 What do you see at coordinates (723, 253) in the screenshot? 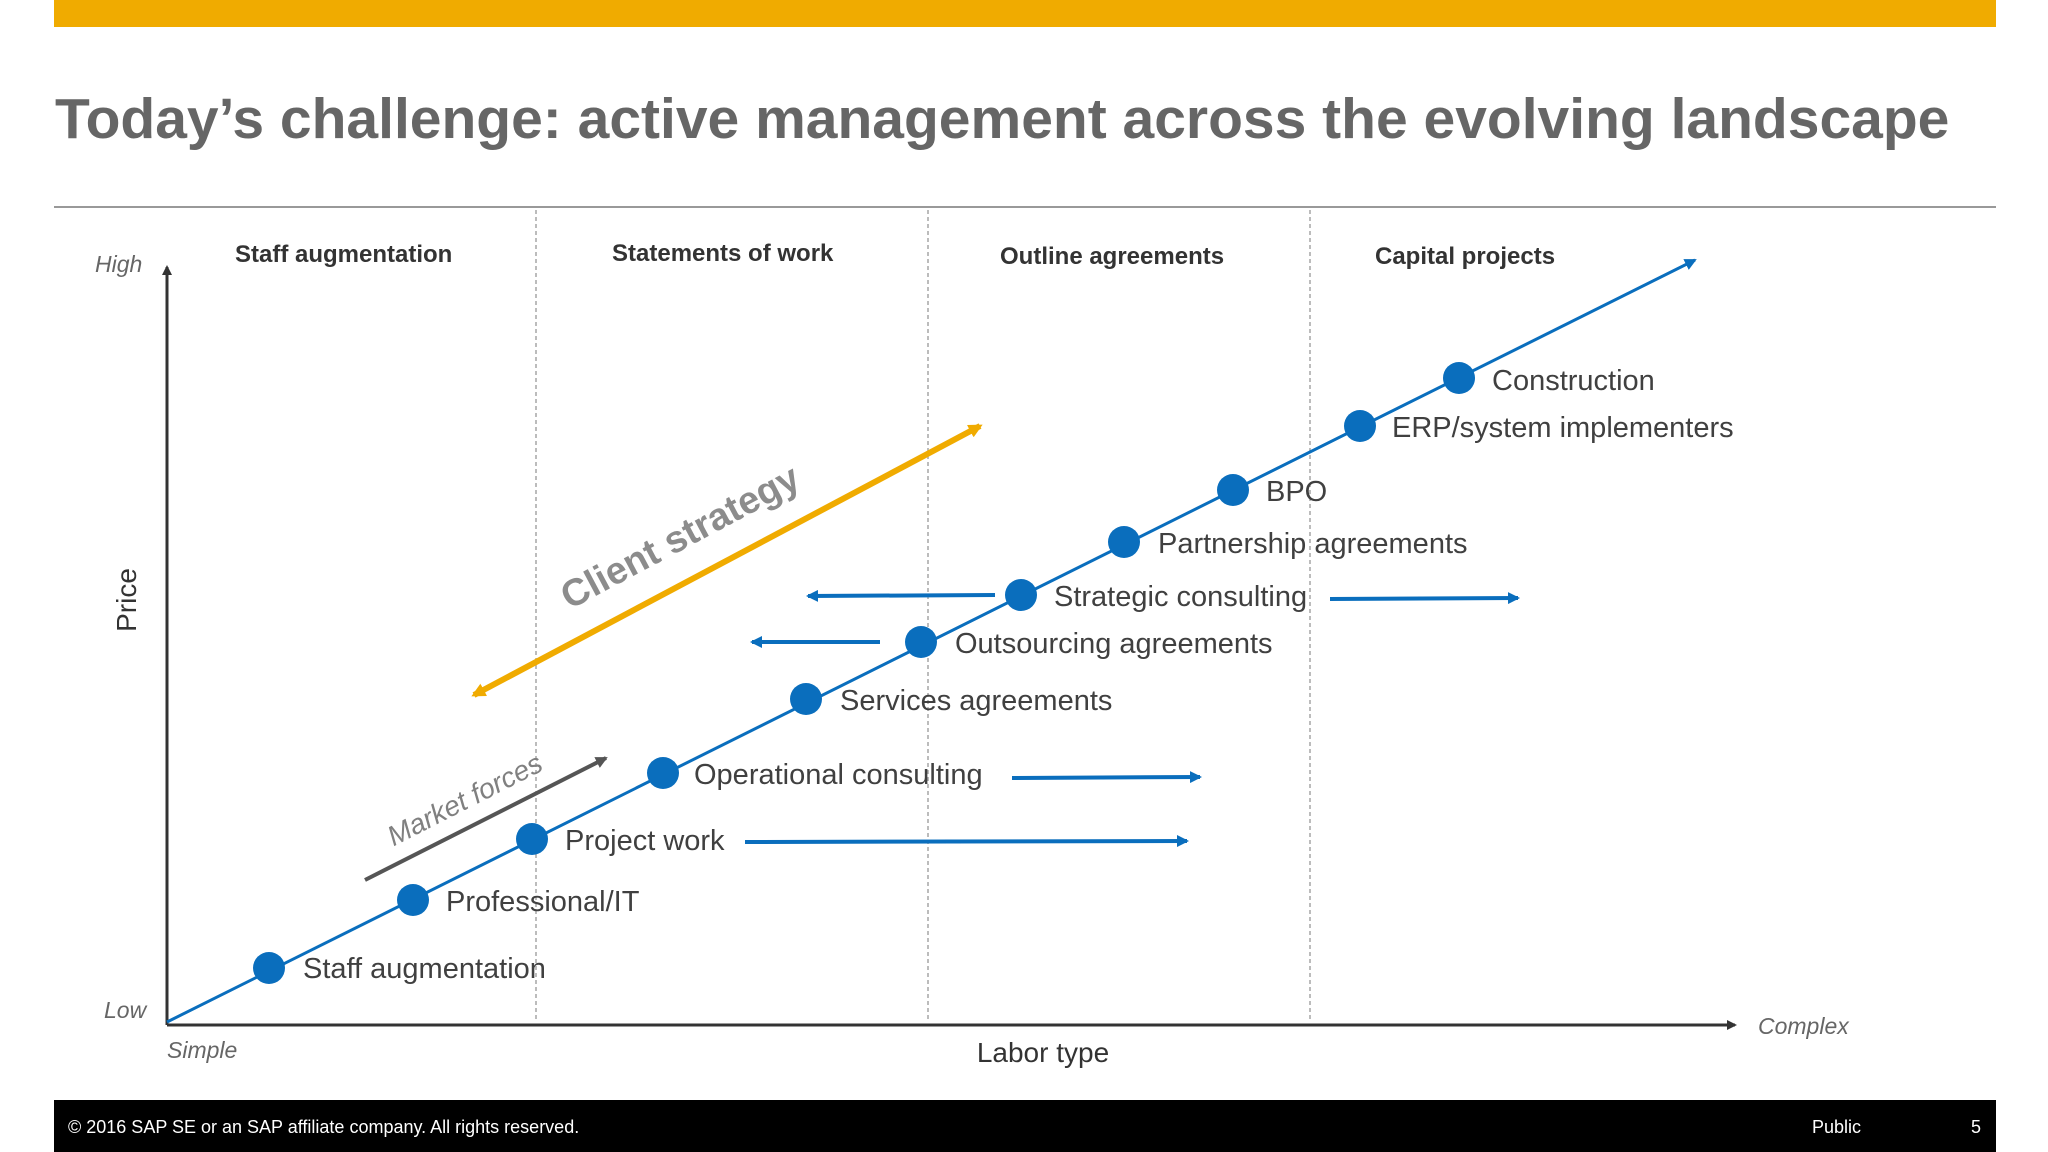
I see `column-heading-statements-of-work: Statements of work` at bounding box center [723, 253].